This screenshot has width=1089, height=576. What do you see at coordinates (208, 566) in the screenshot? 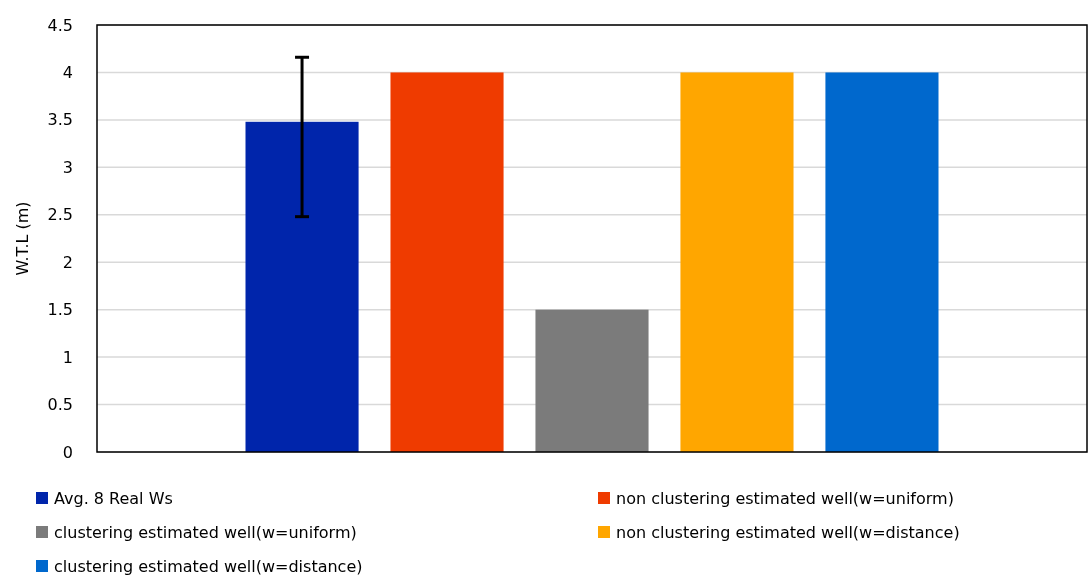
I see `legend-label: clustering estimated well(w=distance)` at bounding box center [208, 566].